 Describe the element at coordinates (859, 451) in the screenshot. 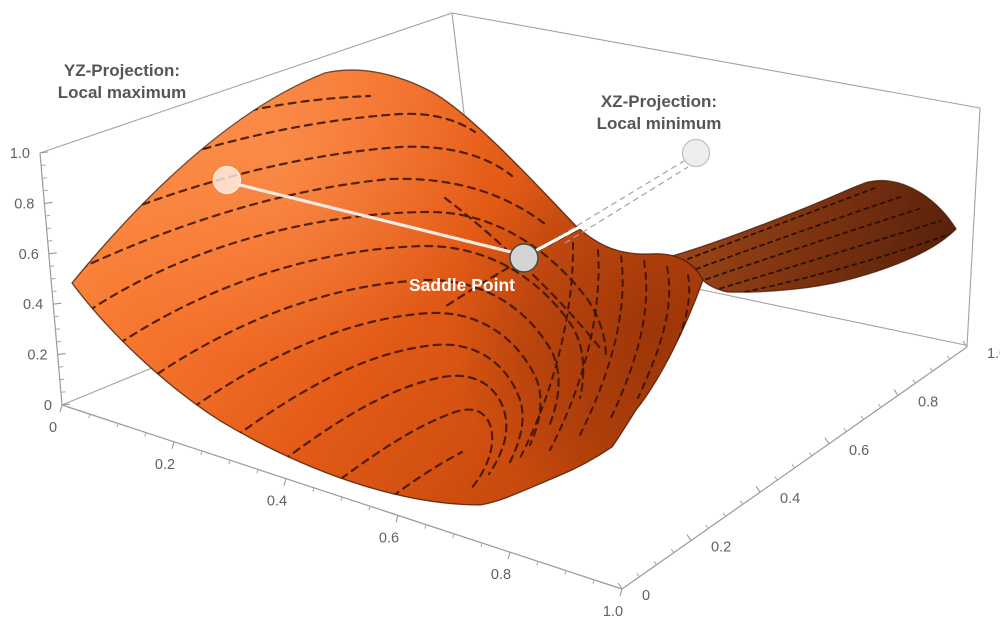

I see `y-axis-tick-label: 0.6` at that location.